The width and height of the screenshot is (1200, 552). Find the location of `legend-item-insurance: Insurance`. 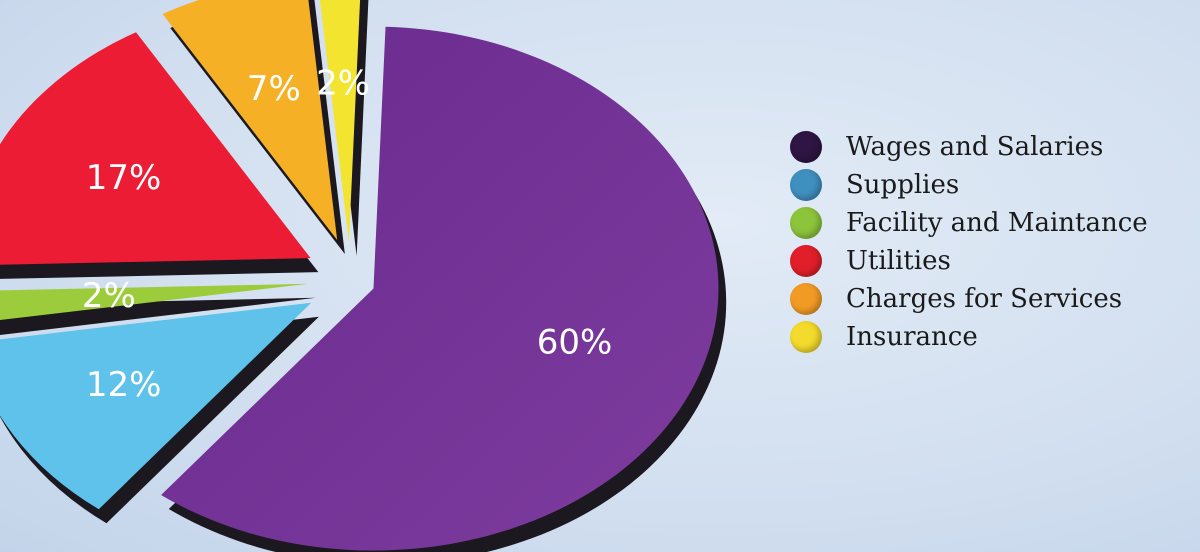

legend-item-insurance: Insurance is located at coordinates (969, 337).